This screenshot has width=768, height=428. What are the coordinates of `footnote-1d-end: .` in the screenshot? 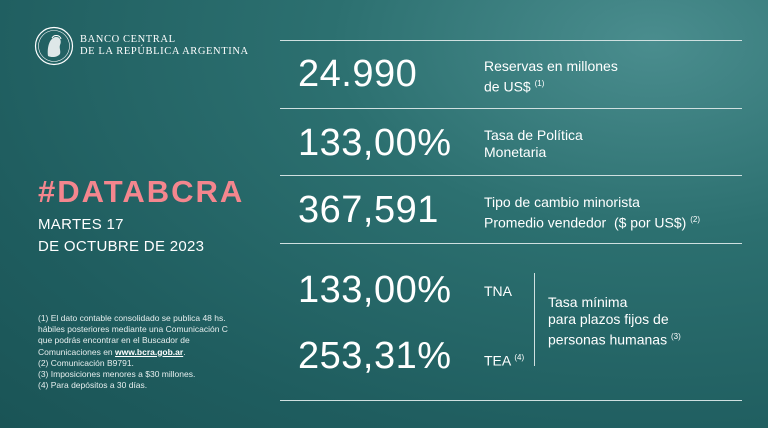 It's located at (184, 351).